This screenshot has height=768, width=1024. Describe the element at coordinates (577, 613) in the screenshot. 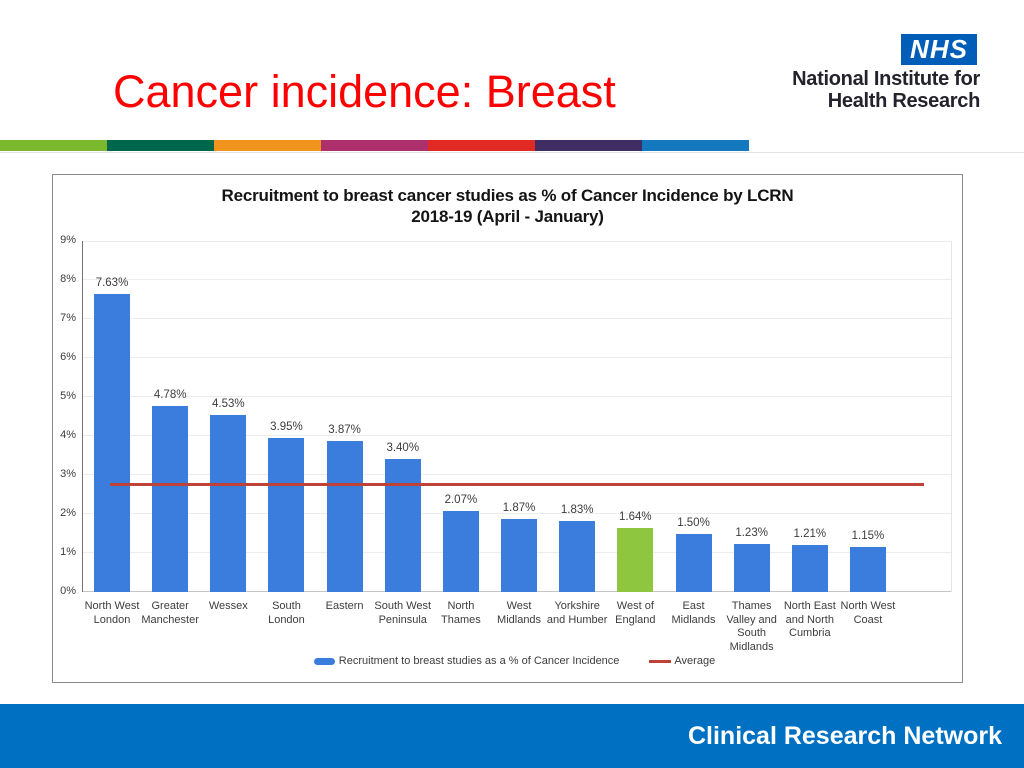

I see `category-label: Yorkshire and Humber` at that location.